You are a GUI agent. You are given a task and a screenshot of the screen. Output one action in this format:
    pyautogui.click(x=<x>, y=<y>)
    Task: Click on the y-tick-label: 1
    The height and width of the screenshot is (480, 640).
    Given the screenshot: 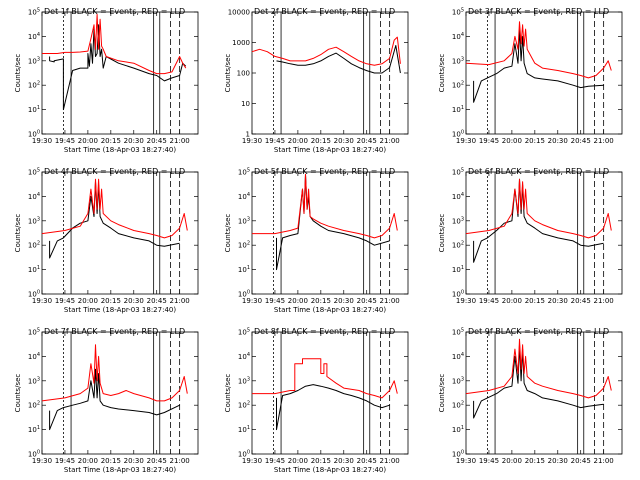 What is the action you would take?
    pyautogui.click(x=248, y=135)
    